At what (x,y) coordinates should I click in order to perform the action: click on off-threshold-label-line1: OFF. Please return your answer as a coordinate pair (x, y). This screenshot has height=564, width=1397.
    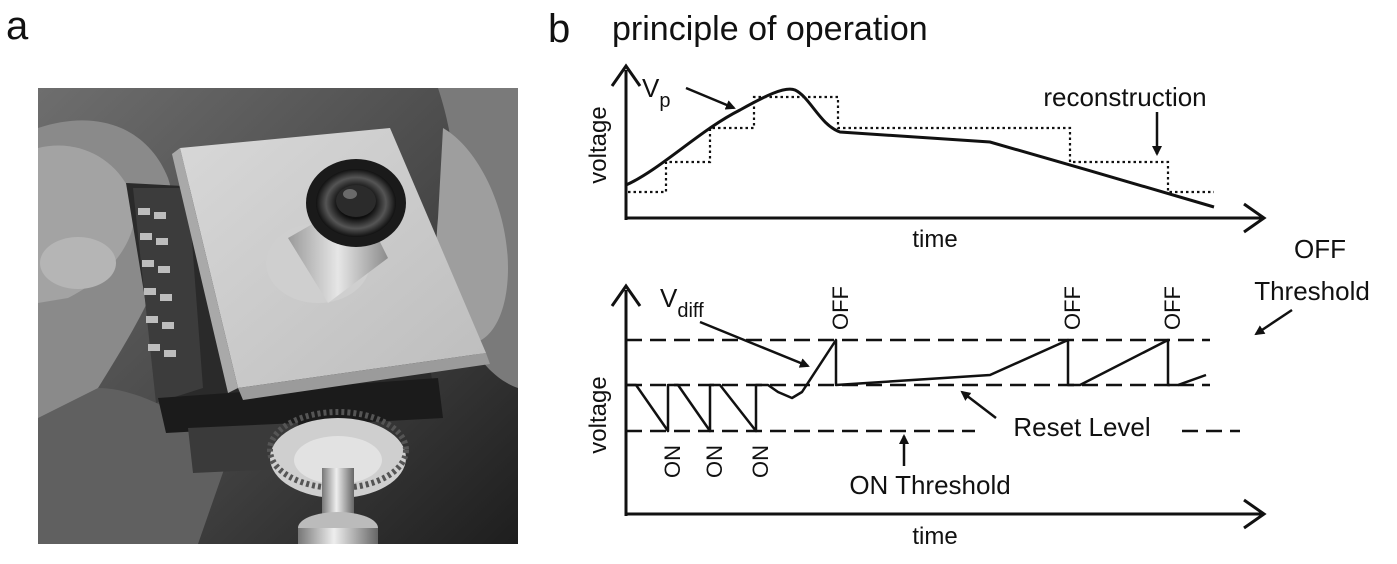
    Looking at the image, I should click on (1320, 249).